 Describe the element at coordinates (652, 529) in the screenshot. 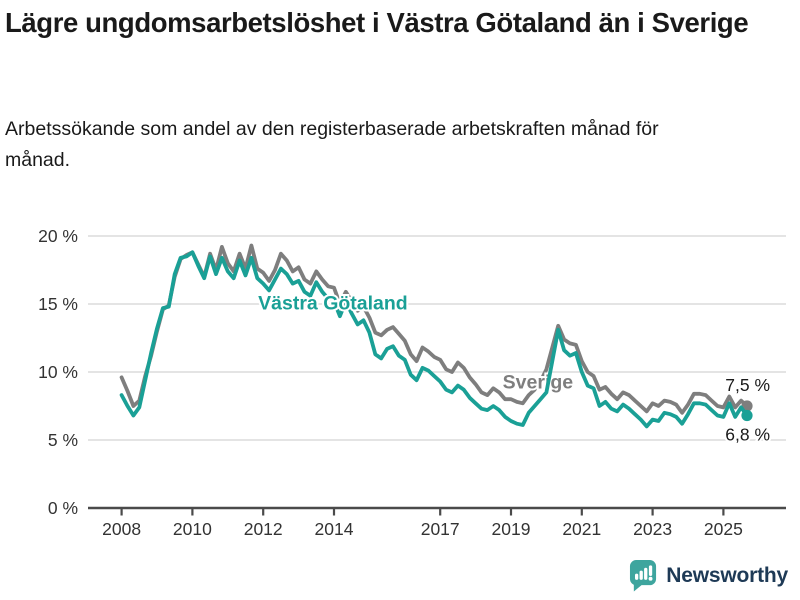

I see `x-axis-tick-label: 2023` at that location.